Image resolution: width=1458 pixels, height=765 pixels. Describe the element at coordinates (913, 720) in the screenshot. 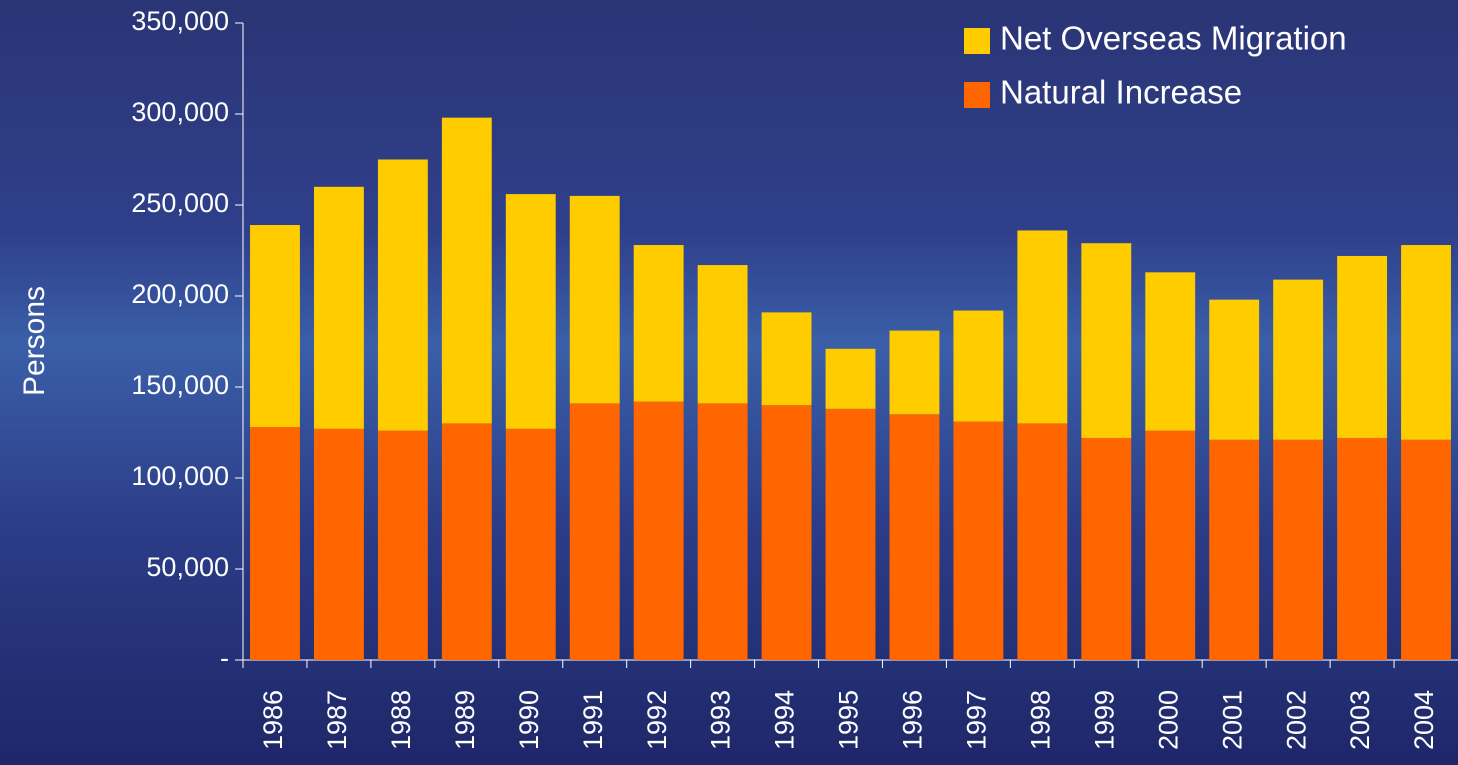

I see `x-tick-label: 1996` at that location.